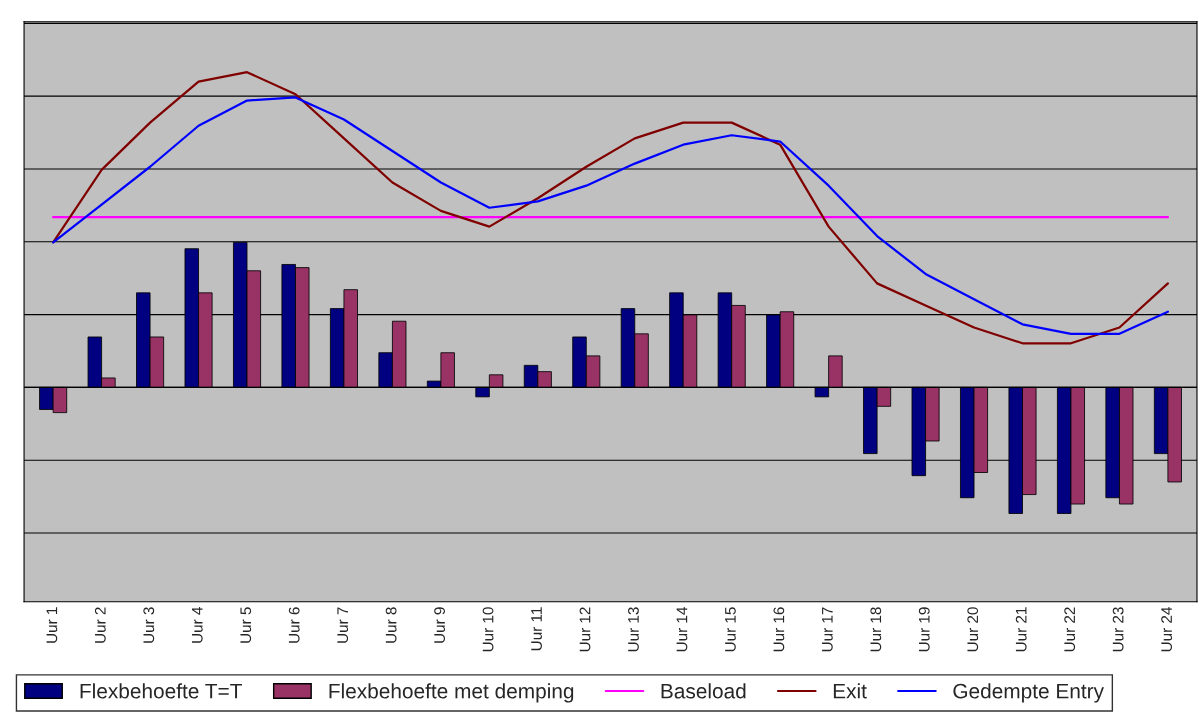 The height and width of the screenshot is (725, 1203). Describe the element at coordinates (488, 629) in the screenshot. I see `x-tick-label: Uur 10` at that location.